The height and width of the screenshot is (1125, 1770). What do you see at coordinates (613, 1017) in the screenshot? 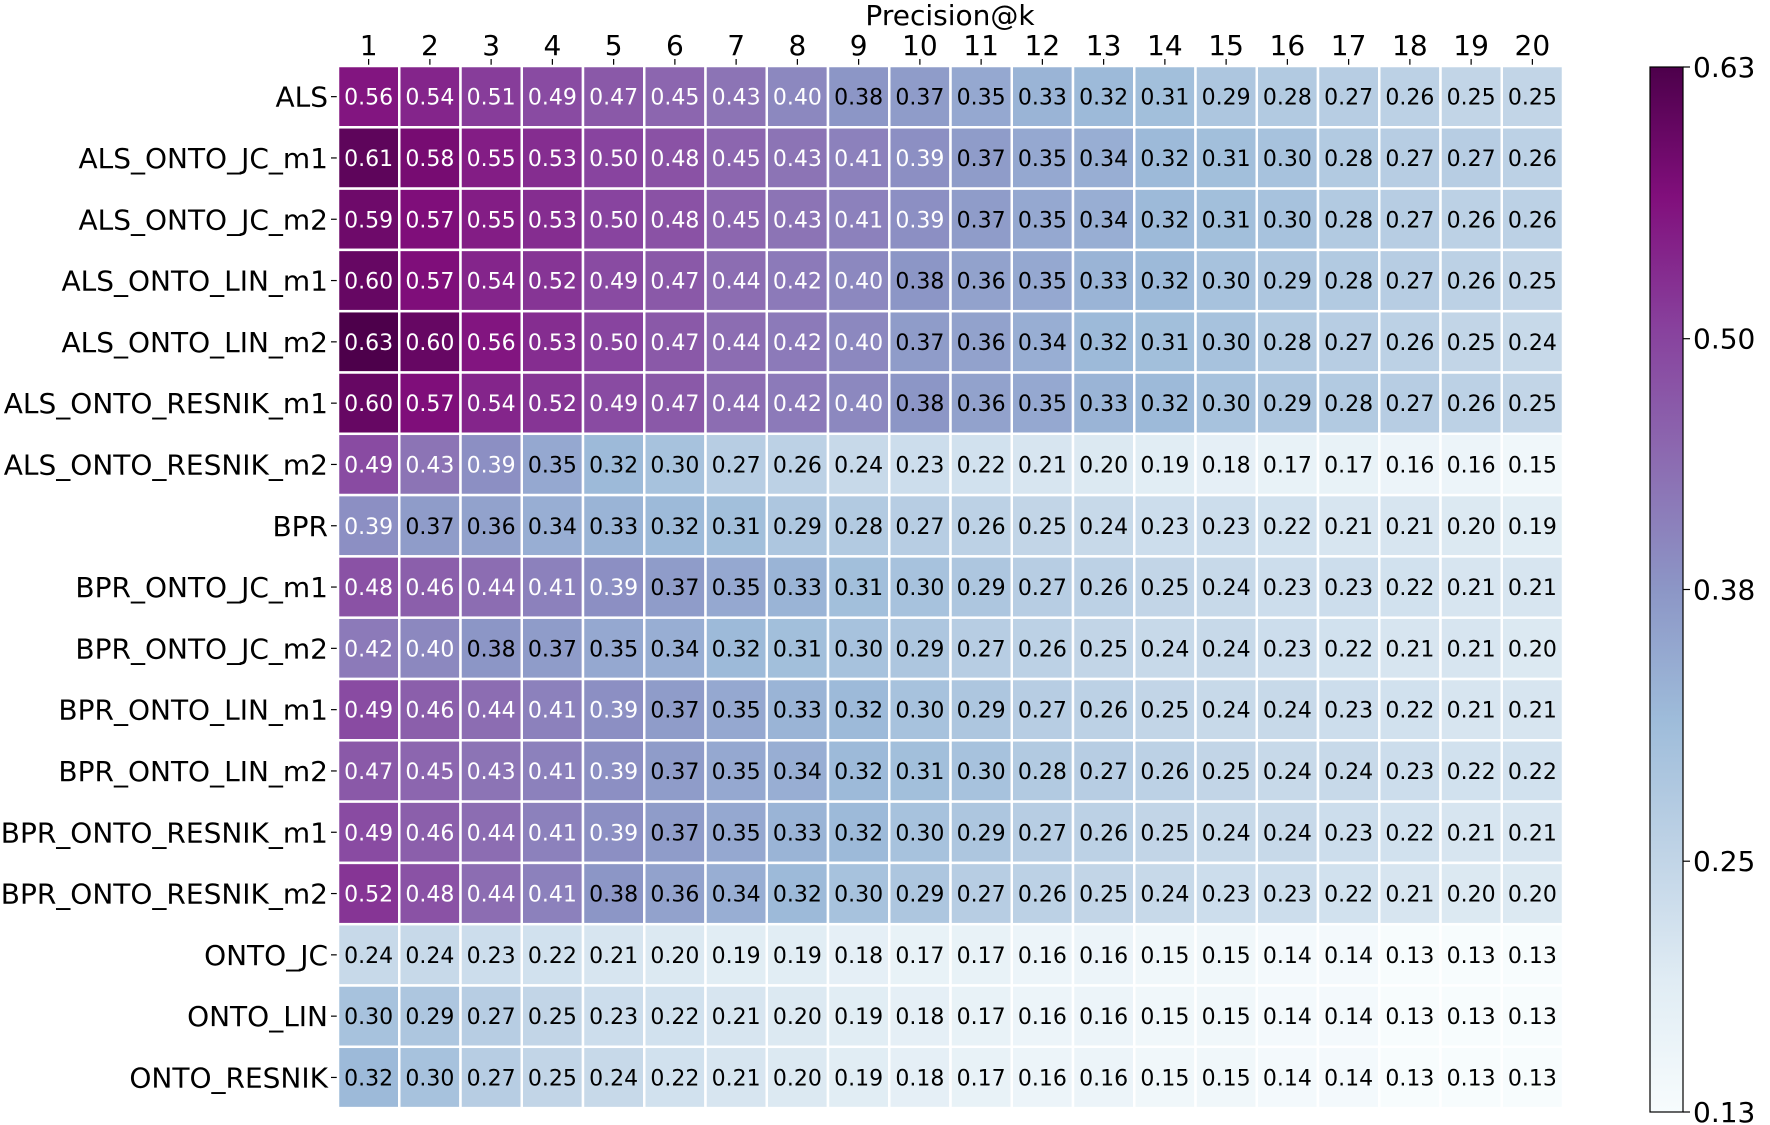
I see `cell-value-label: 0.23` at bounding box center [613, 1017].